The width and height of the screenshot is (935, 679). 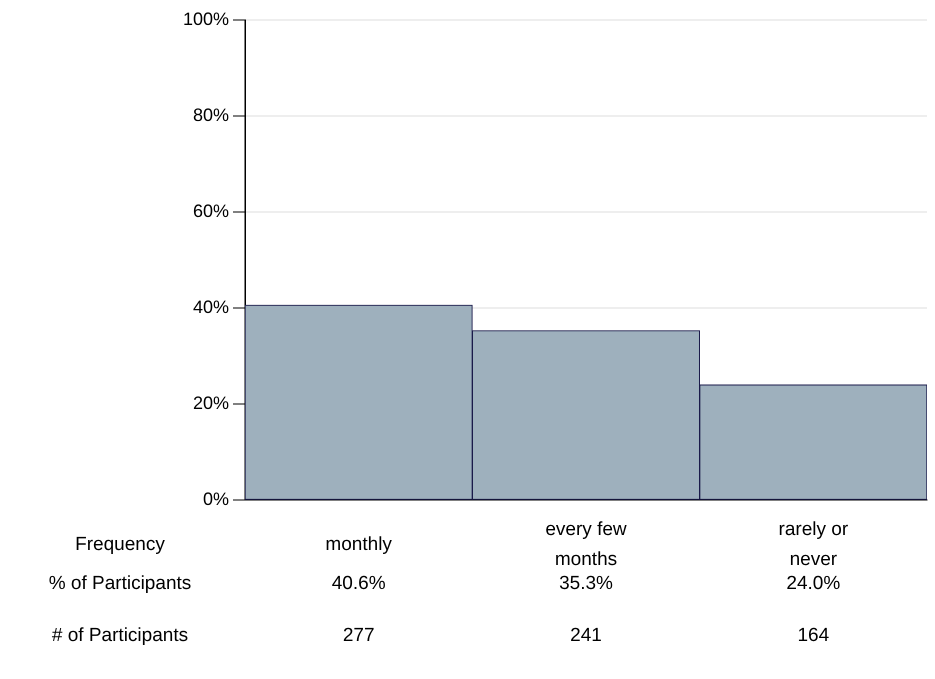 I want to click on text: 277, so click(x=358, y=635).